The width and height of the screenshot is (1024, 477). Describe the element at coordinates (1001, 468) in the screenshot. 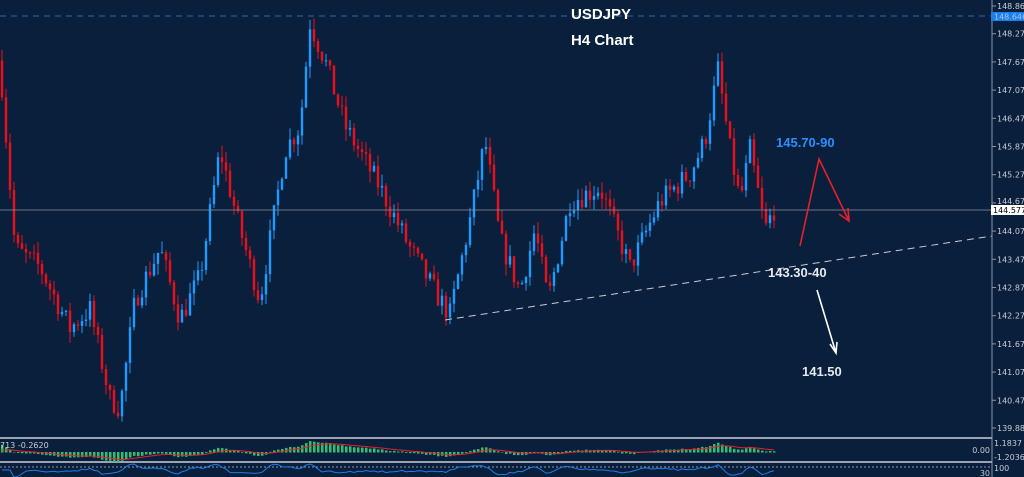

I see `rsi-tick: 100` at that location.